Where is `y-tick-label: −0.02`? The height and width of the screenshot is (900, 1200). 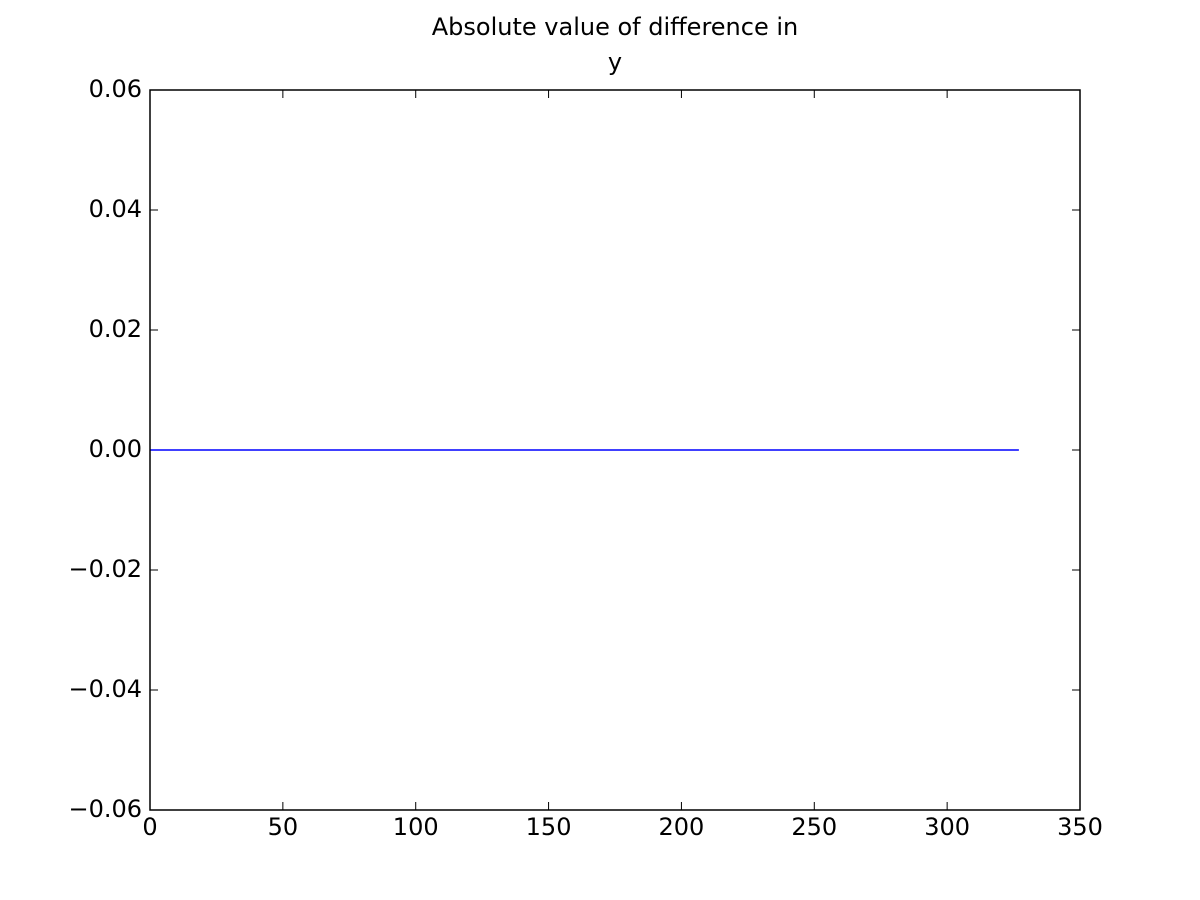 y-tick-label: −0.02 is located at coordinates (105, 569).